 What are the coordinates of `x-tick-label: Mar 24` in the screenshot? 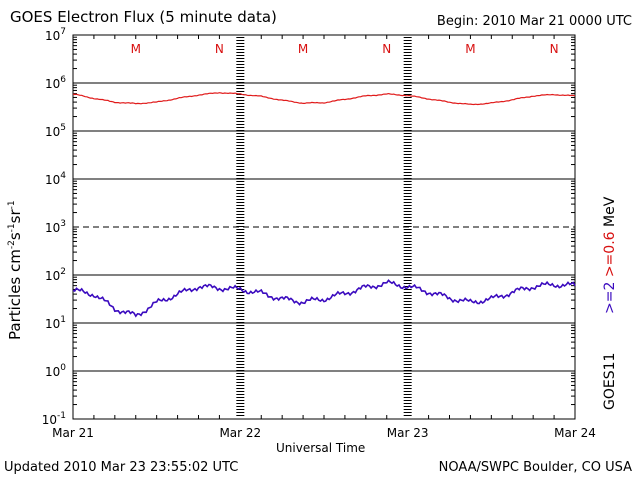 It's located at (575, 433).